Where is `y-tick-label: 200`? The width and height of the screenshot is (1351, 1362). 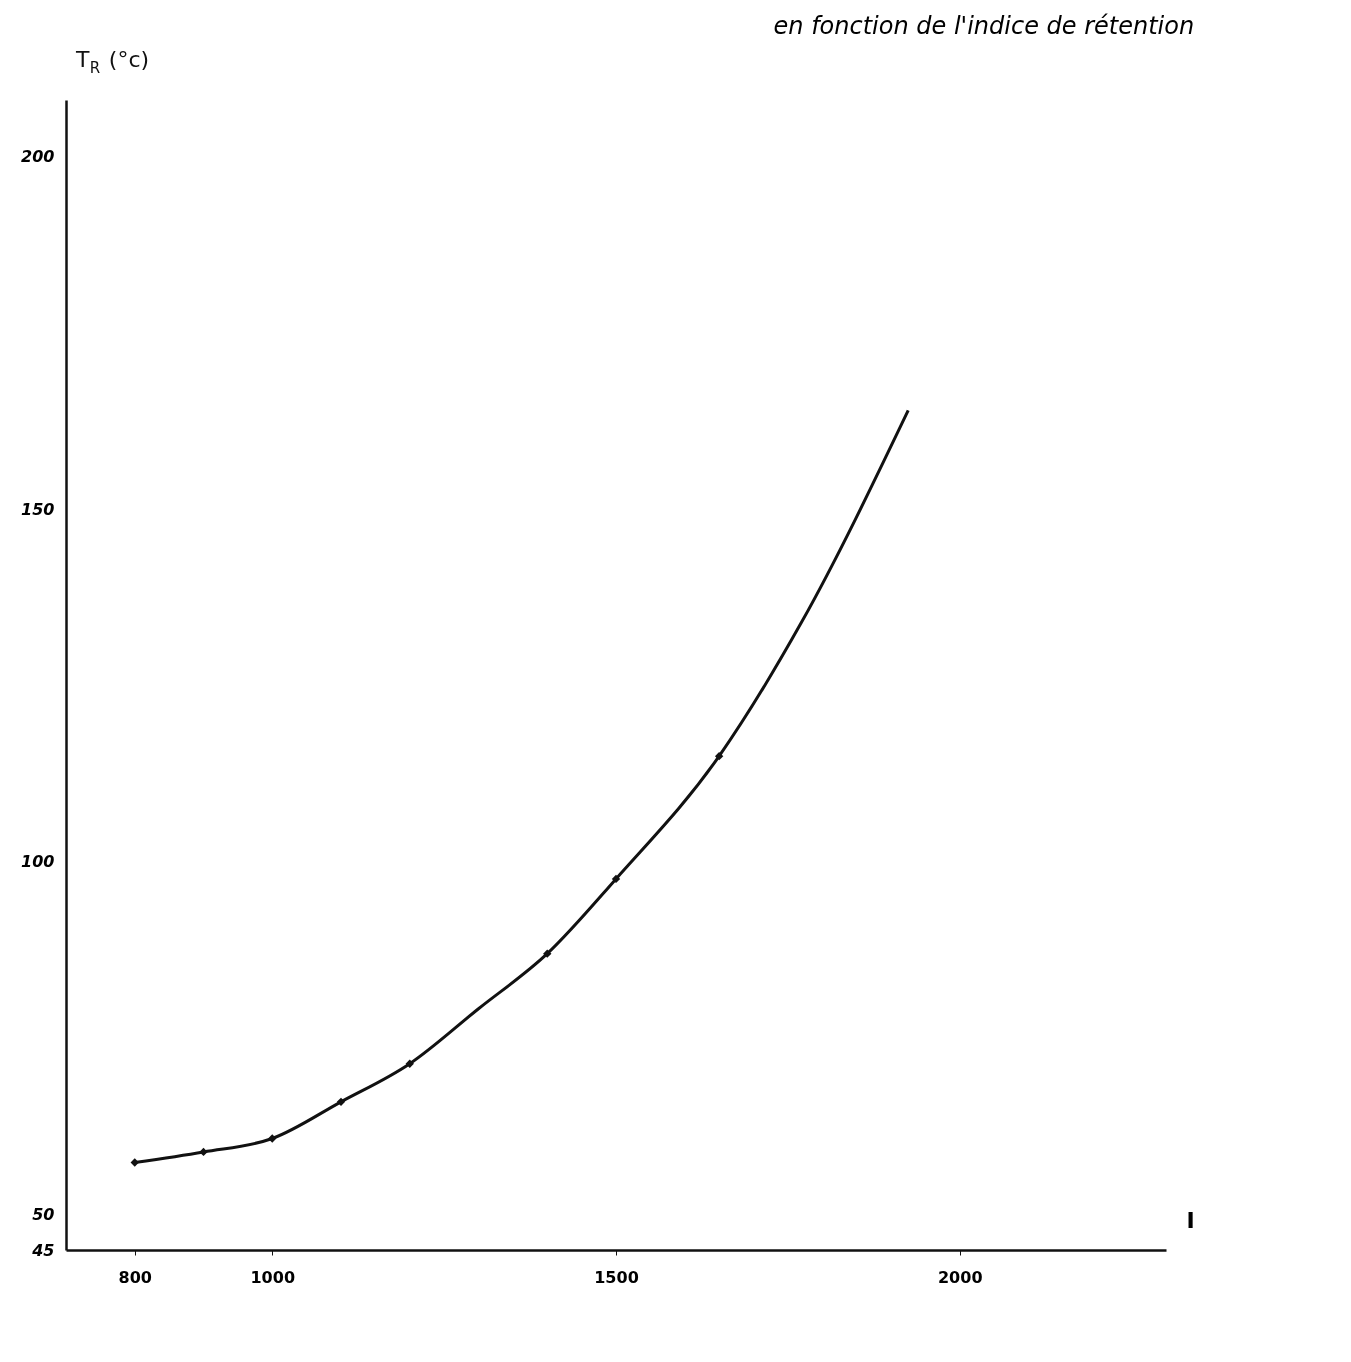
y-tick-label: 200 is located at coordinates (38, 156).